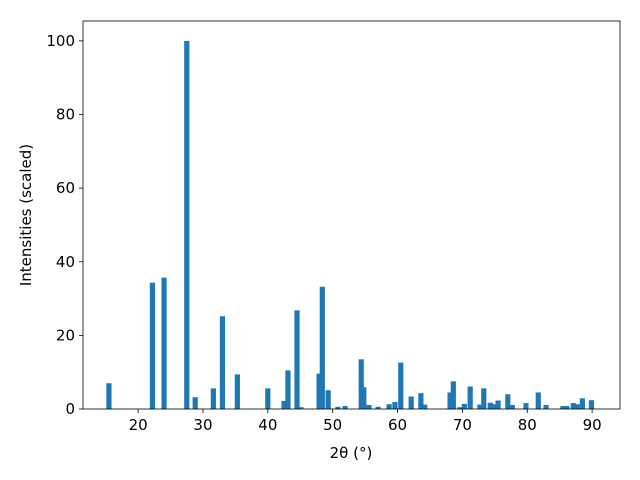 Image resolution: width=640 pixels, height=480 pixels. What do you see at coordinates (462, 425) in the screenshot?
I see `x-tick-label: 70` at bounding box center [462, 425].